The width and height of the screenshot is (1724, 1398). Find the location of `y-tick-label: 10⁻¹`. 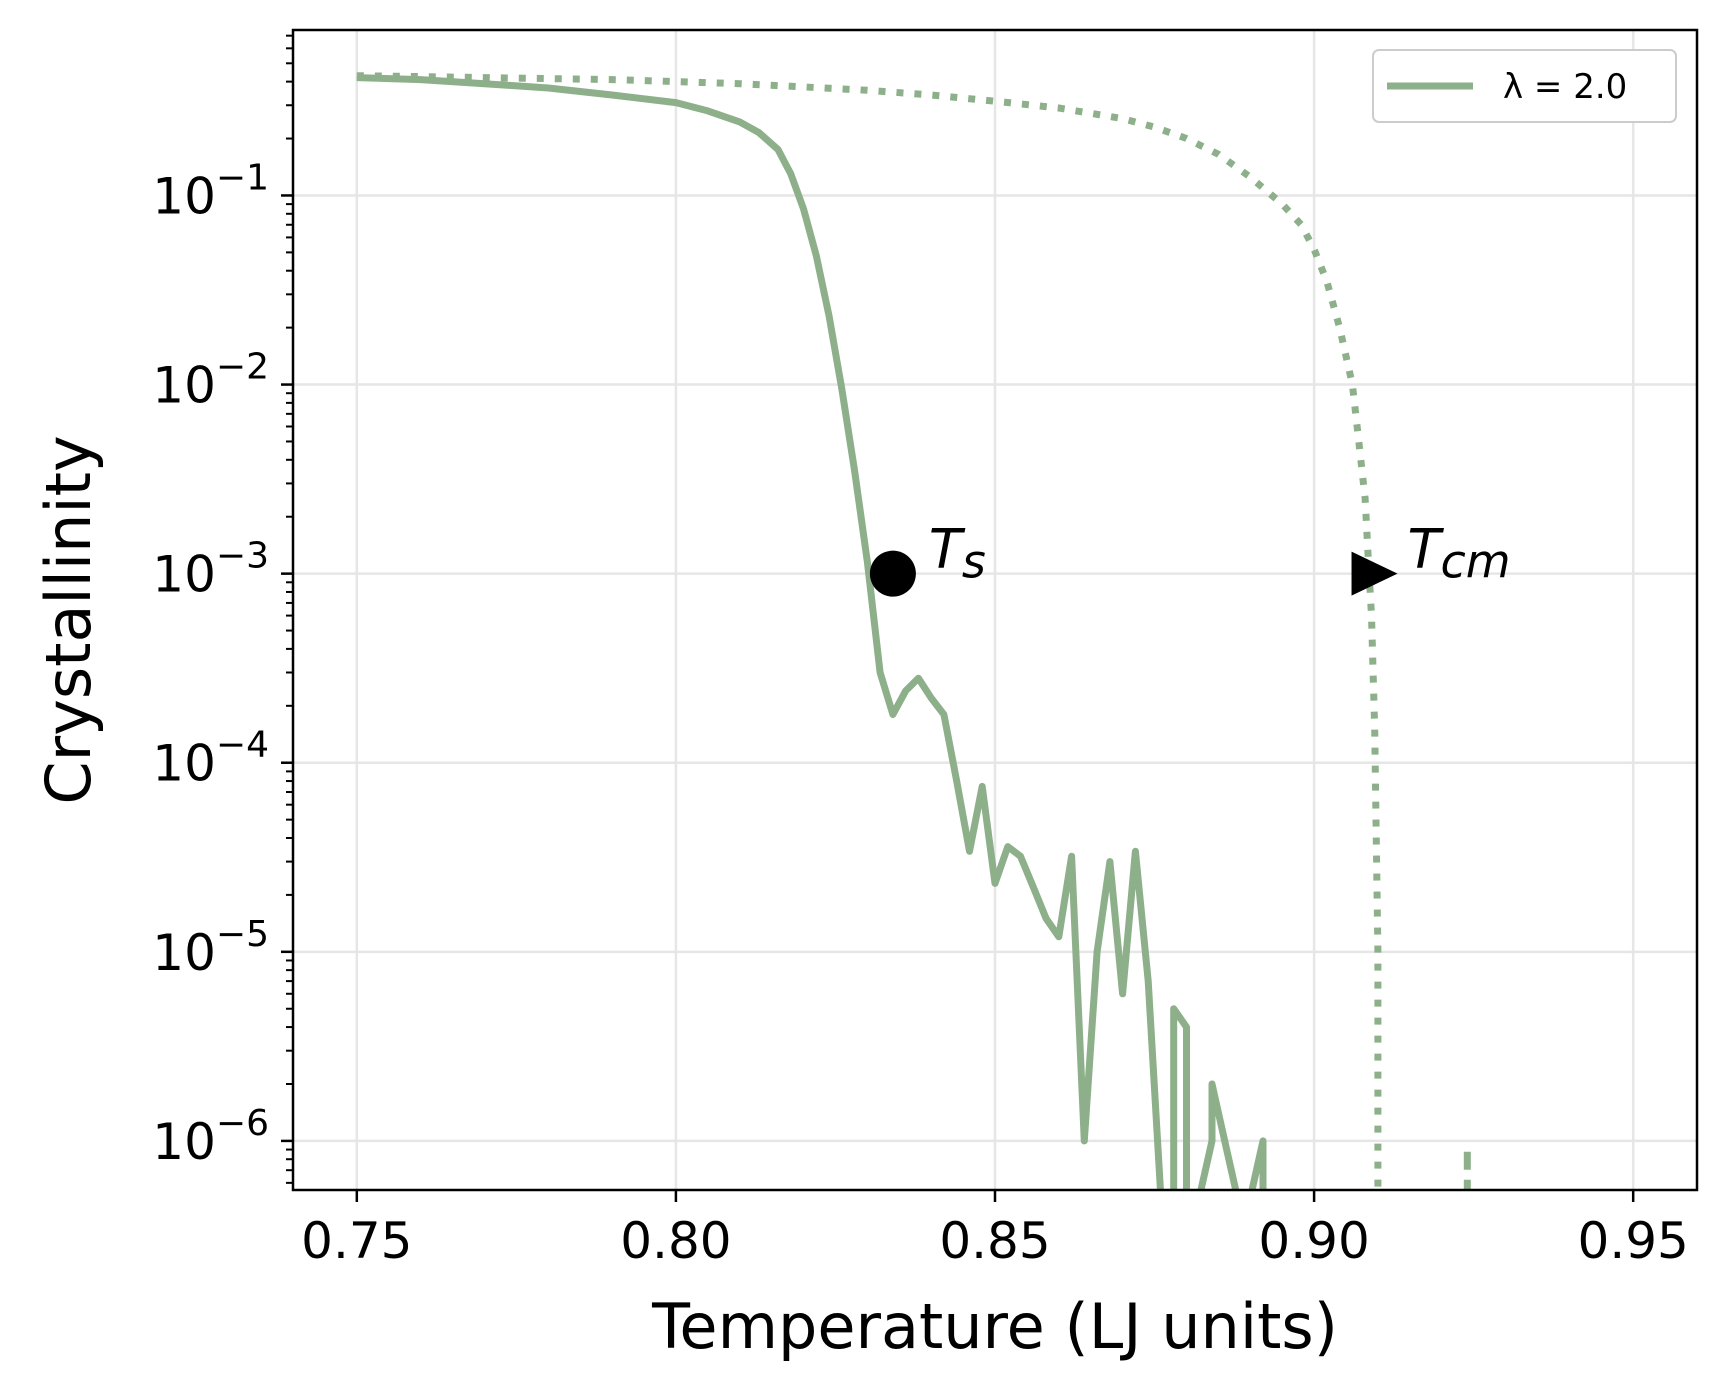

y-tick-label: 10⁻¹ is located at coordinates (210, 191).